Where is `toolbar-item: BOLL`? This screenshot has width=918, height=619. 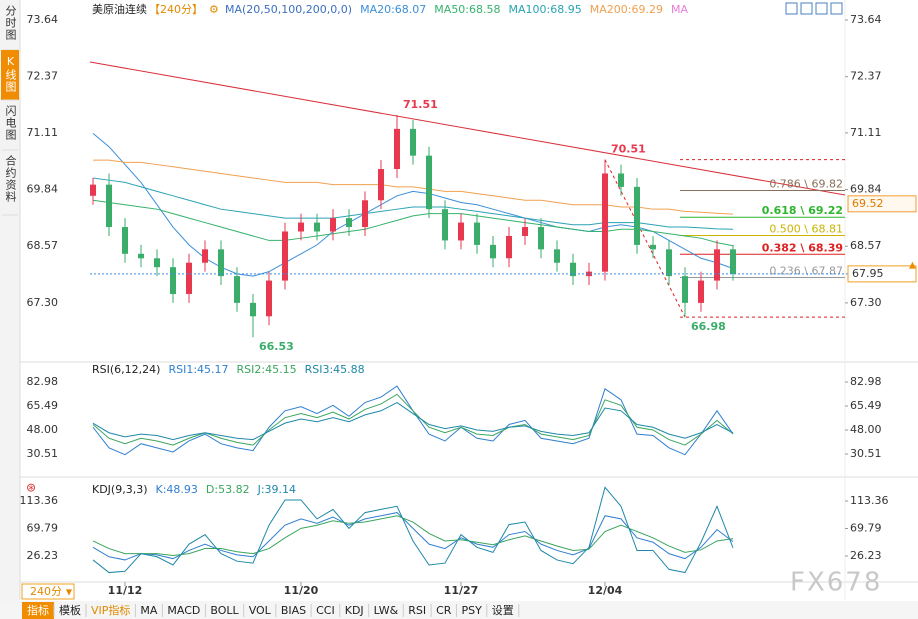
toolbar-item: BOLL is located at coordinates (224, 610).